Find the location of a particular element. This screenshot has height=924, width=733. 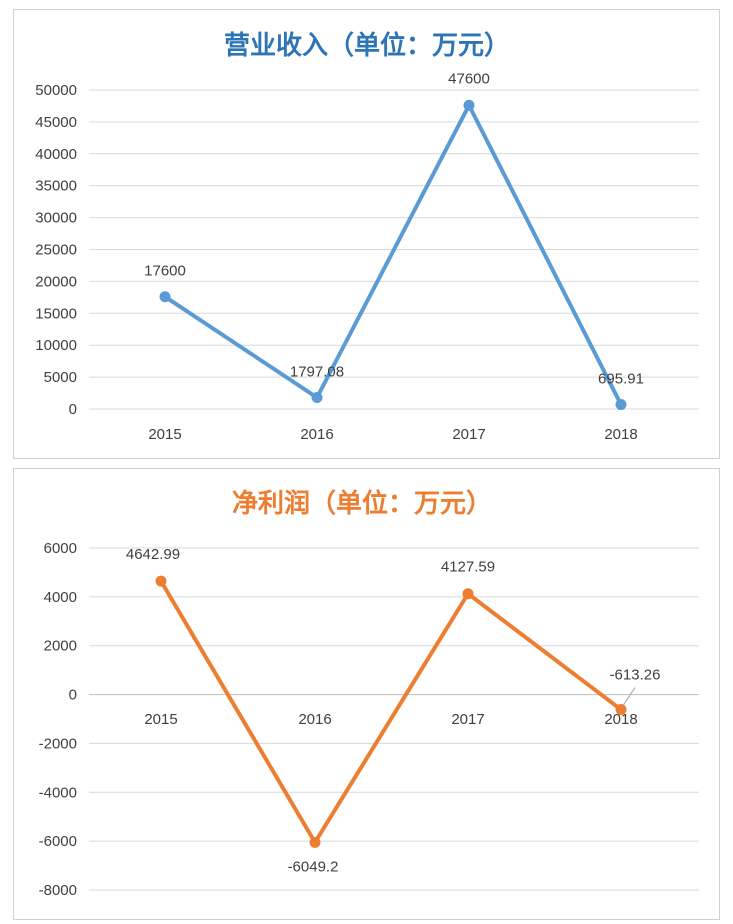

y-tick-label: -4000 is located at coordinates (58, 792).